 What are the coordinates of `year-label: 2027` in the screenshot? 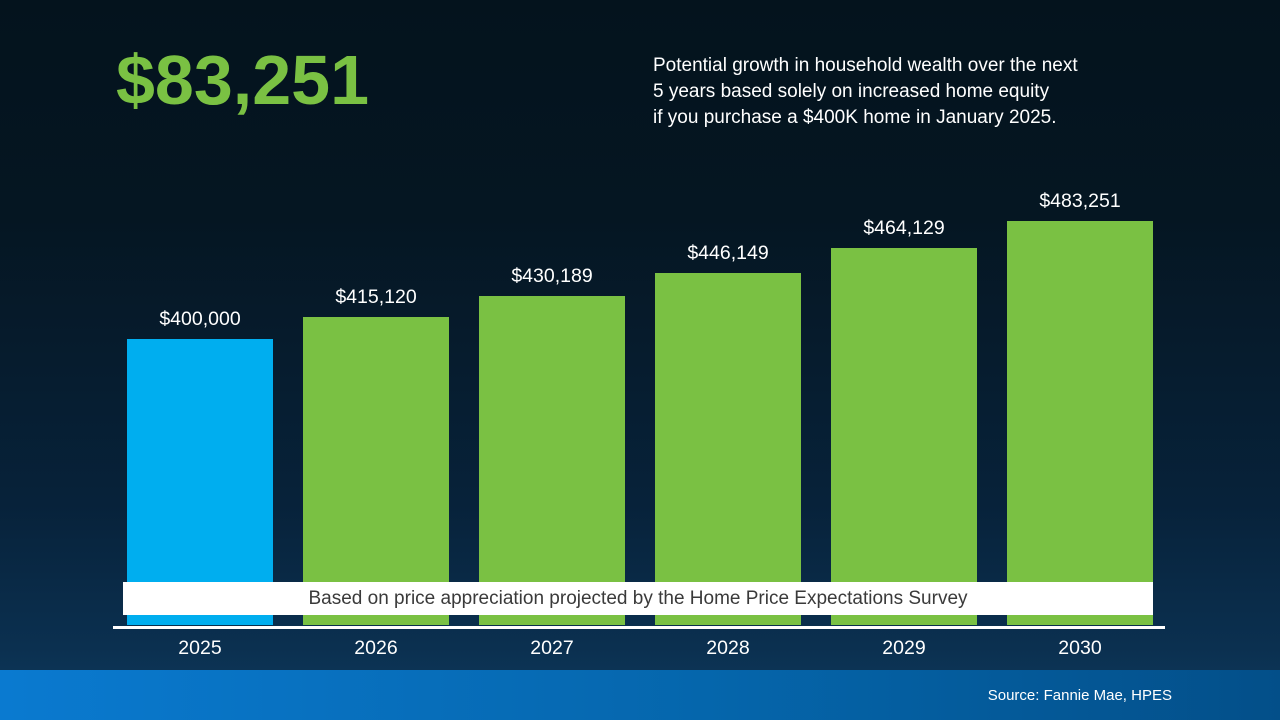 It's located at (552, 648).